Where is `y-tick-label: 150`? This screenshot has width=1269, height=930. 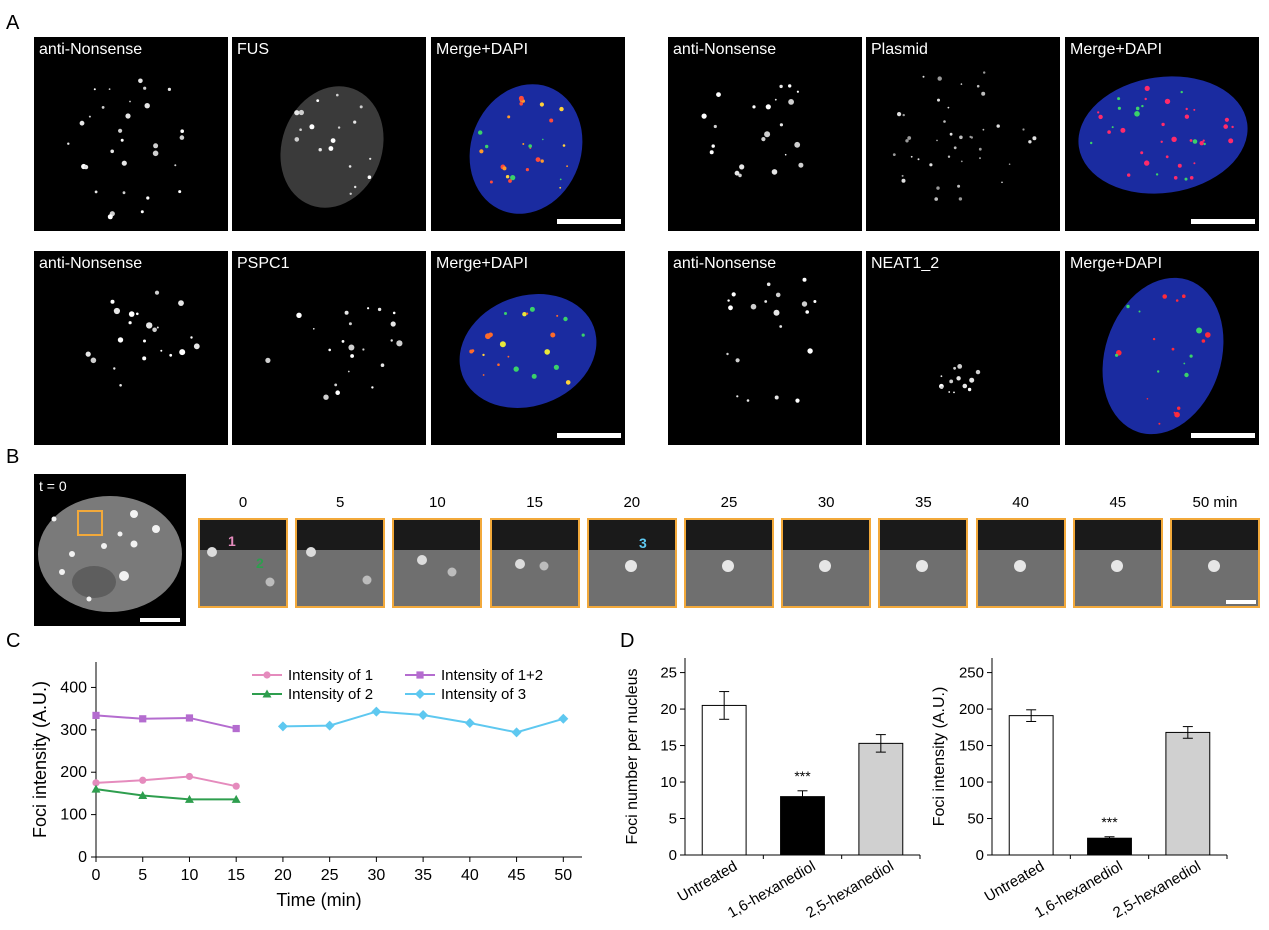
y-tick-label: 150 is located at coordinates (971, 746).